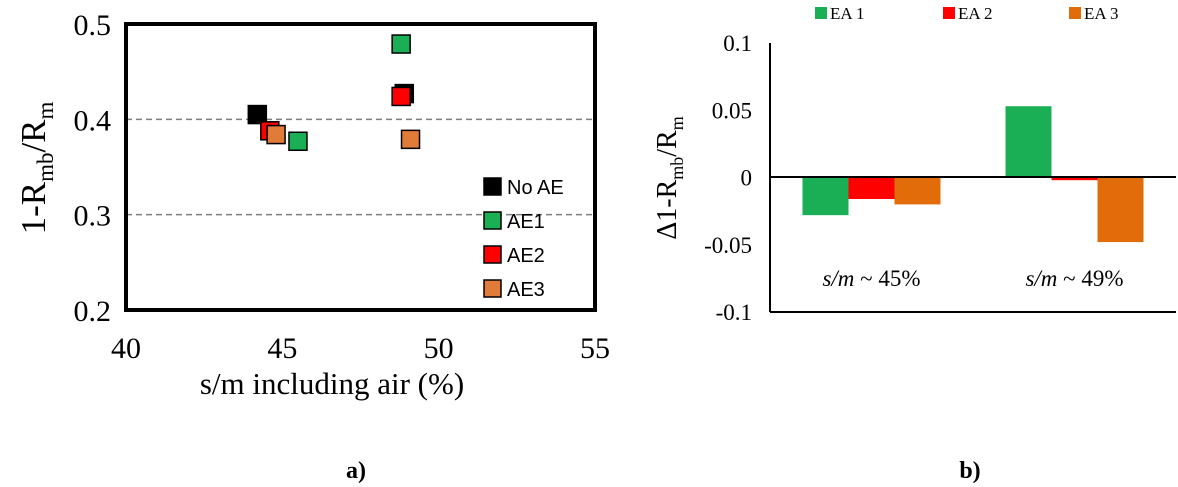 This screenshot has height=487, width=1178. Describe the element at coordinates (732, 110) in the screenshot. I see `bar-y-tick-label: 0.05` at that location.